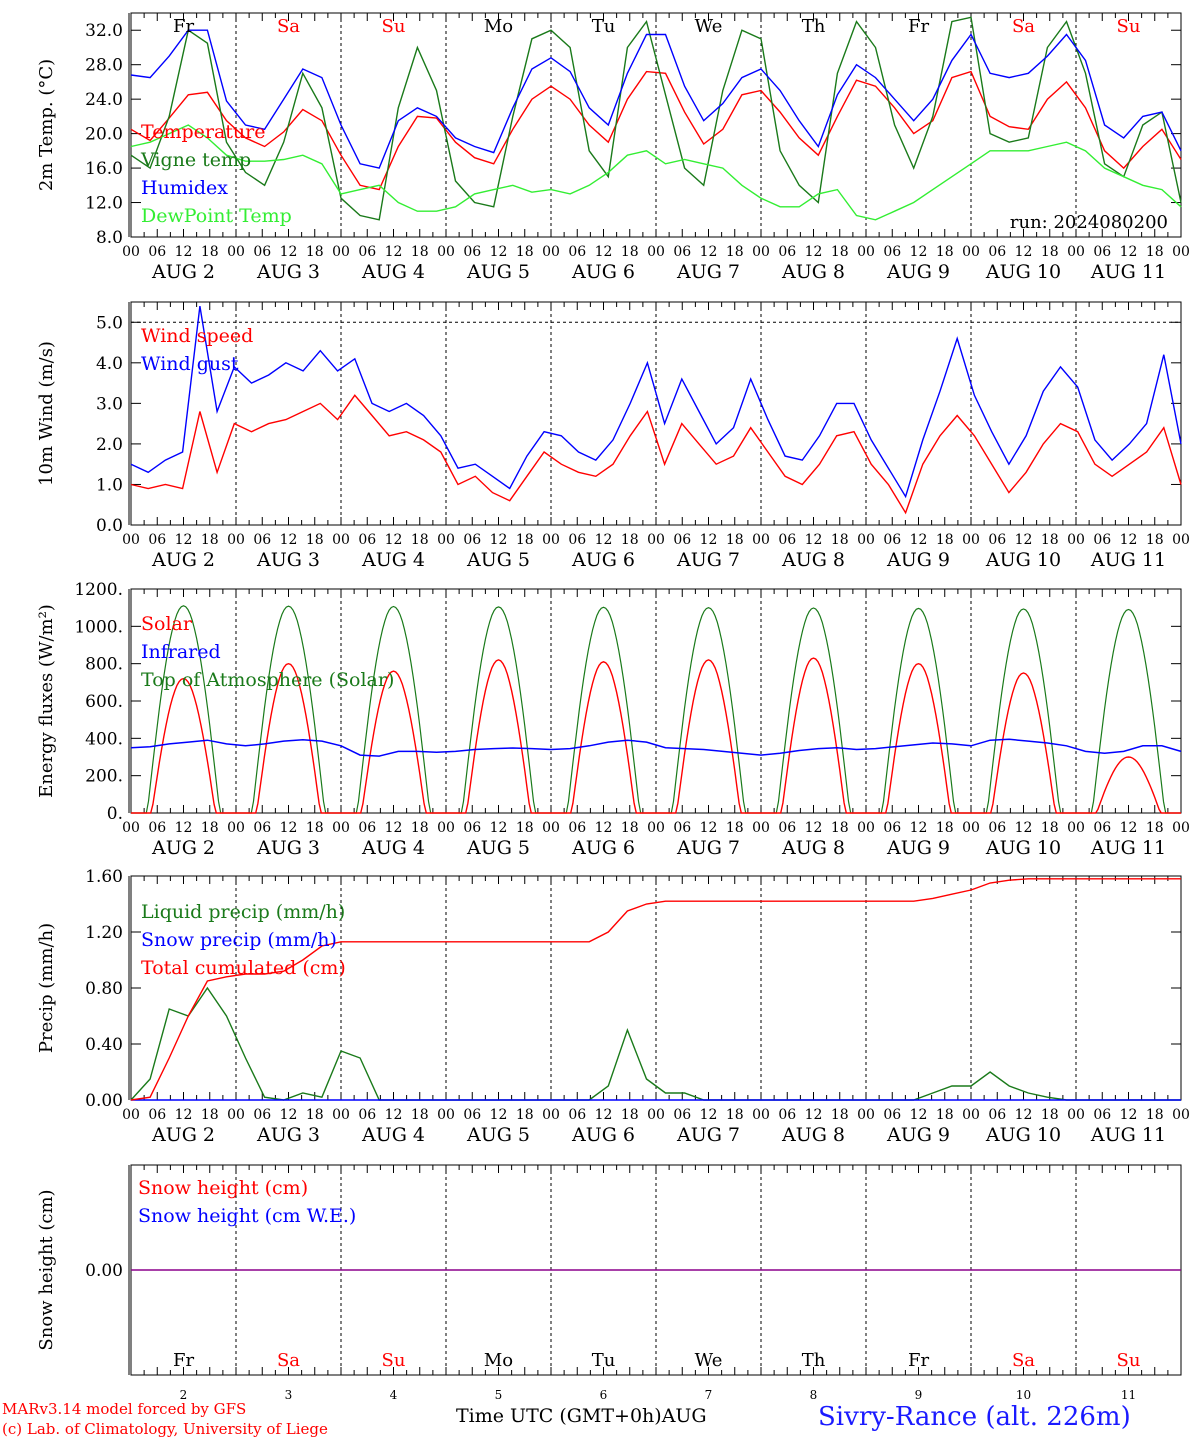 The image size is (1194, 1440). I want to click on temperature-line, so click(656, 130).